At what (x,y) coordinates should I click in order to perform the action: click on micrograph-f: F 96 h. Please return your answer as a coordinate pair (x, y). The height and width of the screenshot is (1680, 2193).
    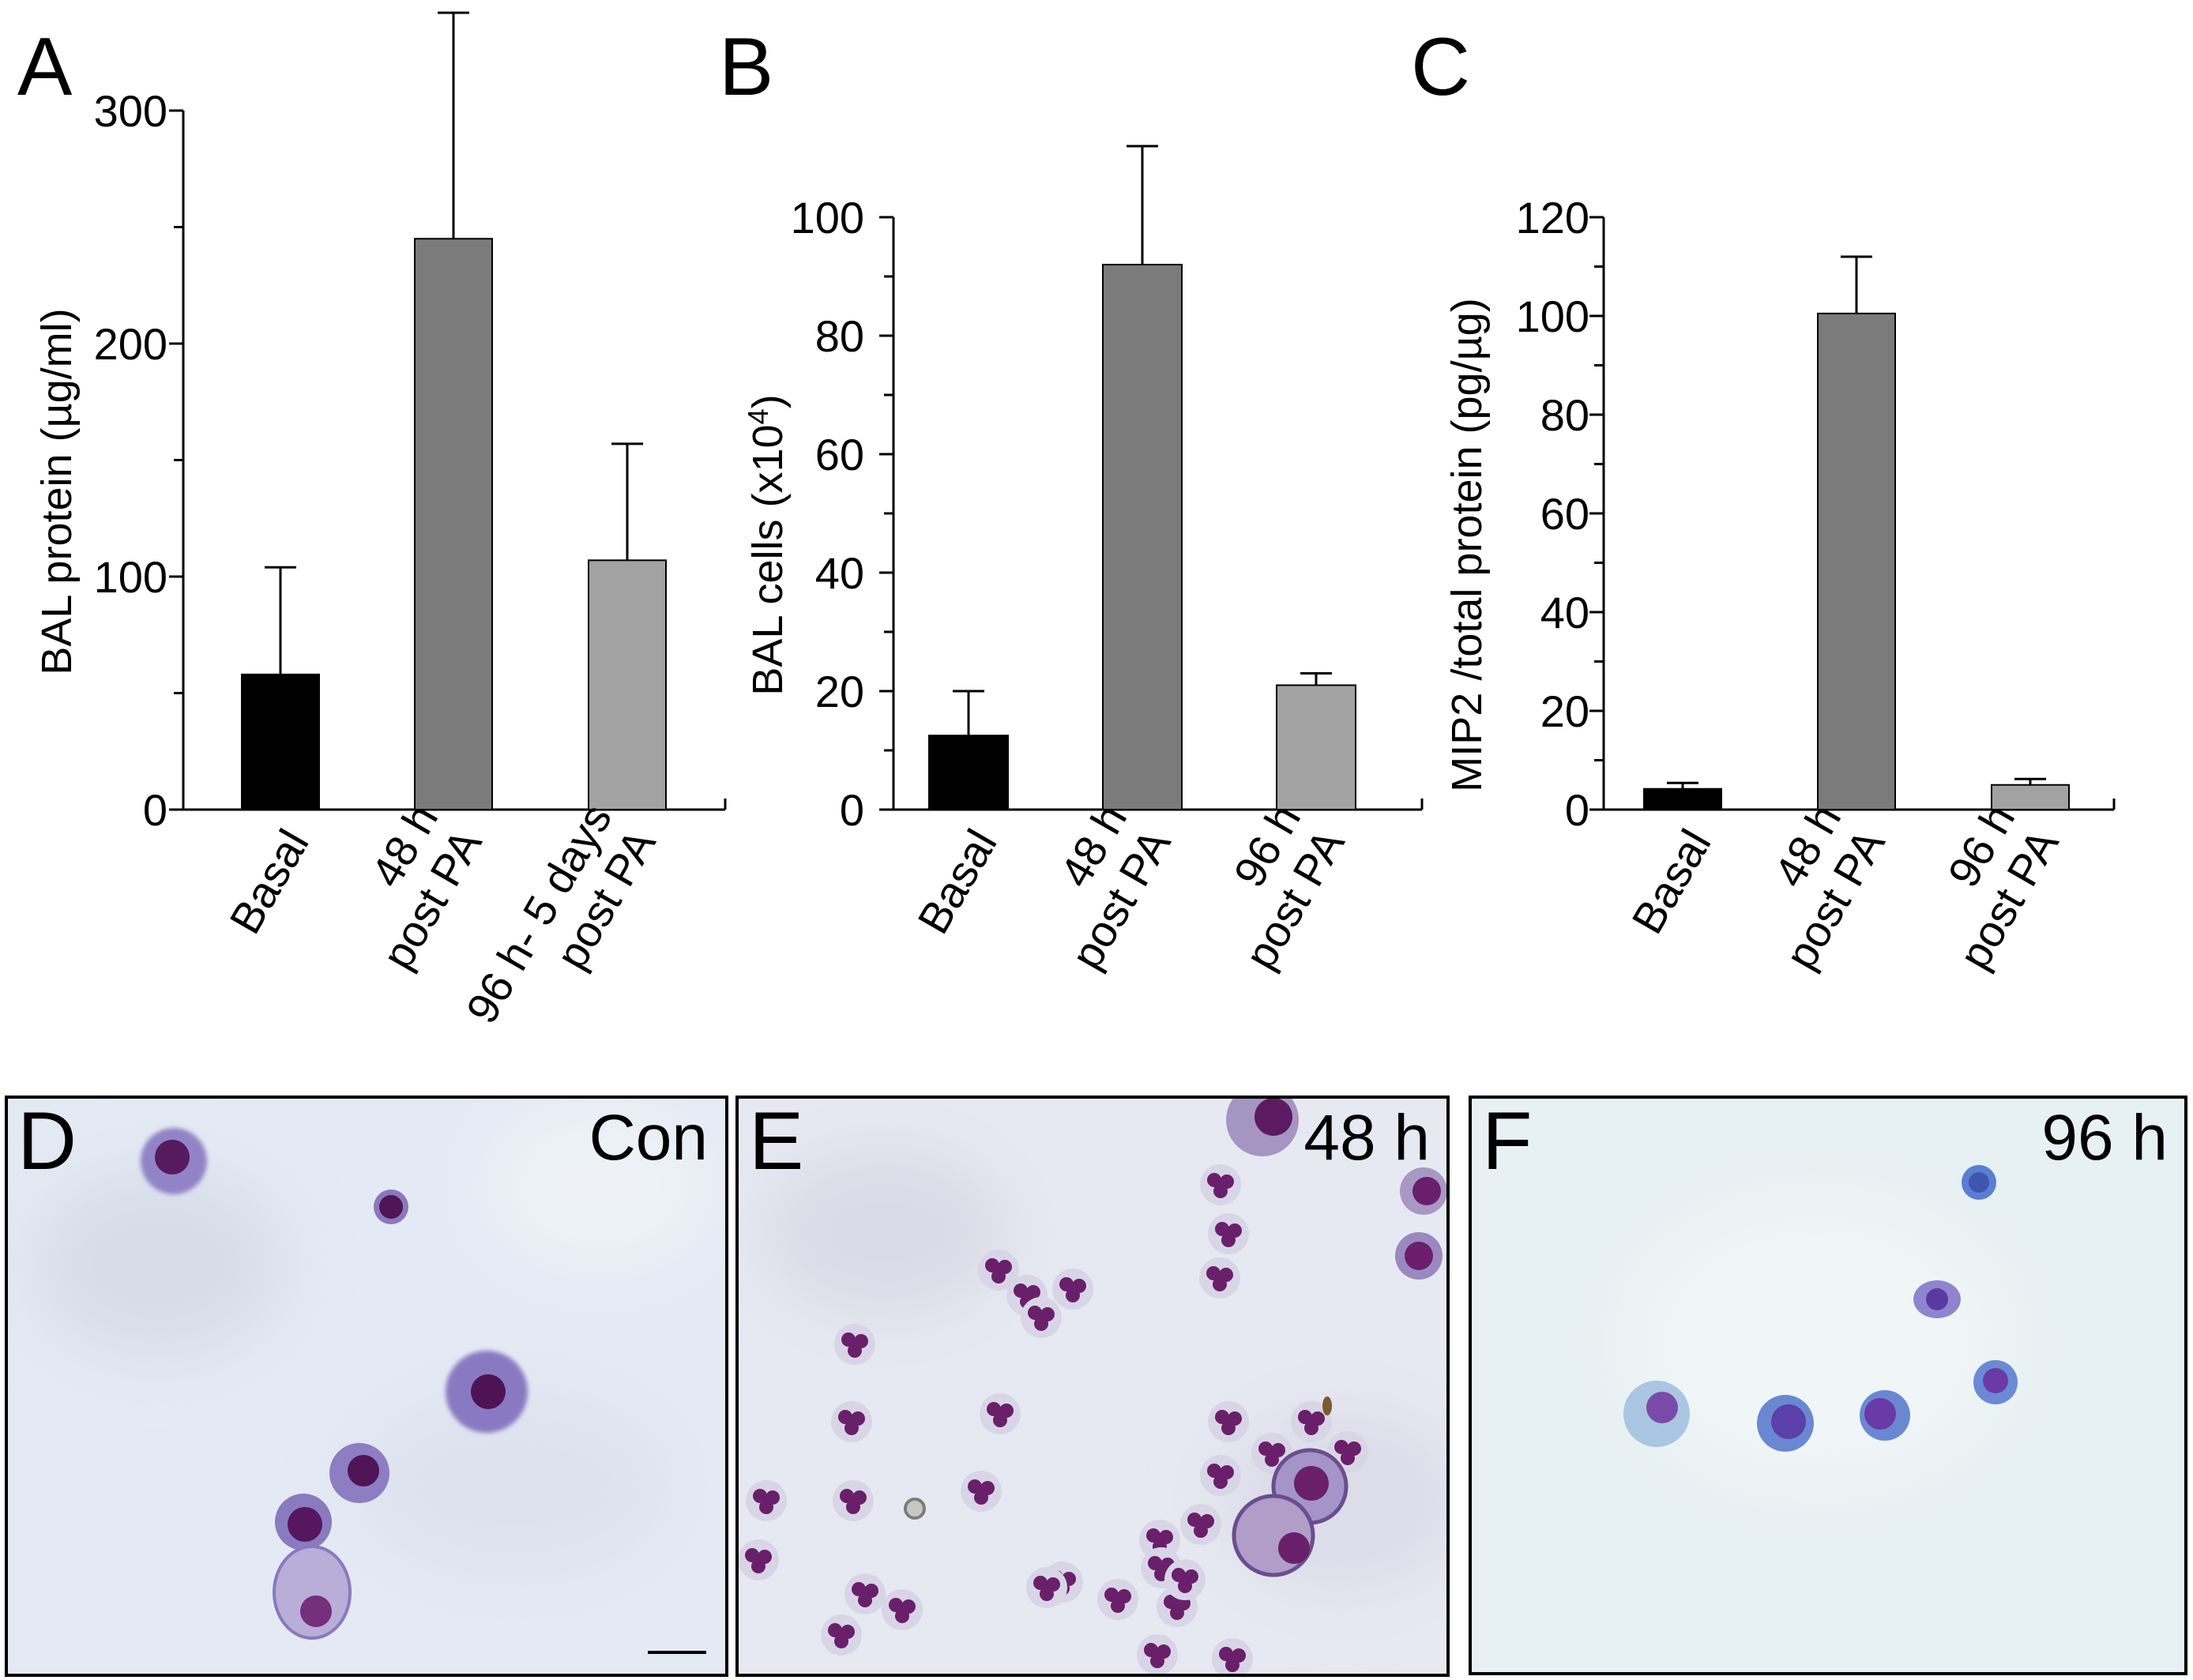
    Looking at the image, I should click on (1828, 1385).